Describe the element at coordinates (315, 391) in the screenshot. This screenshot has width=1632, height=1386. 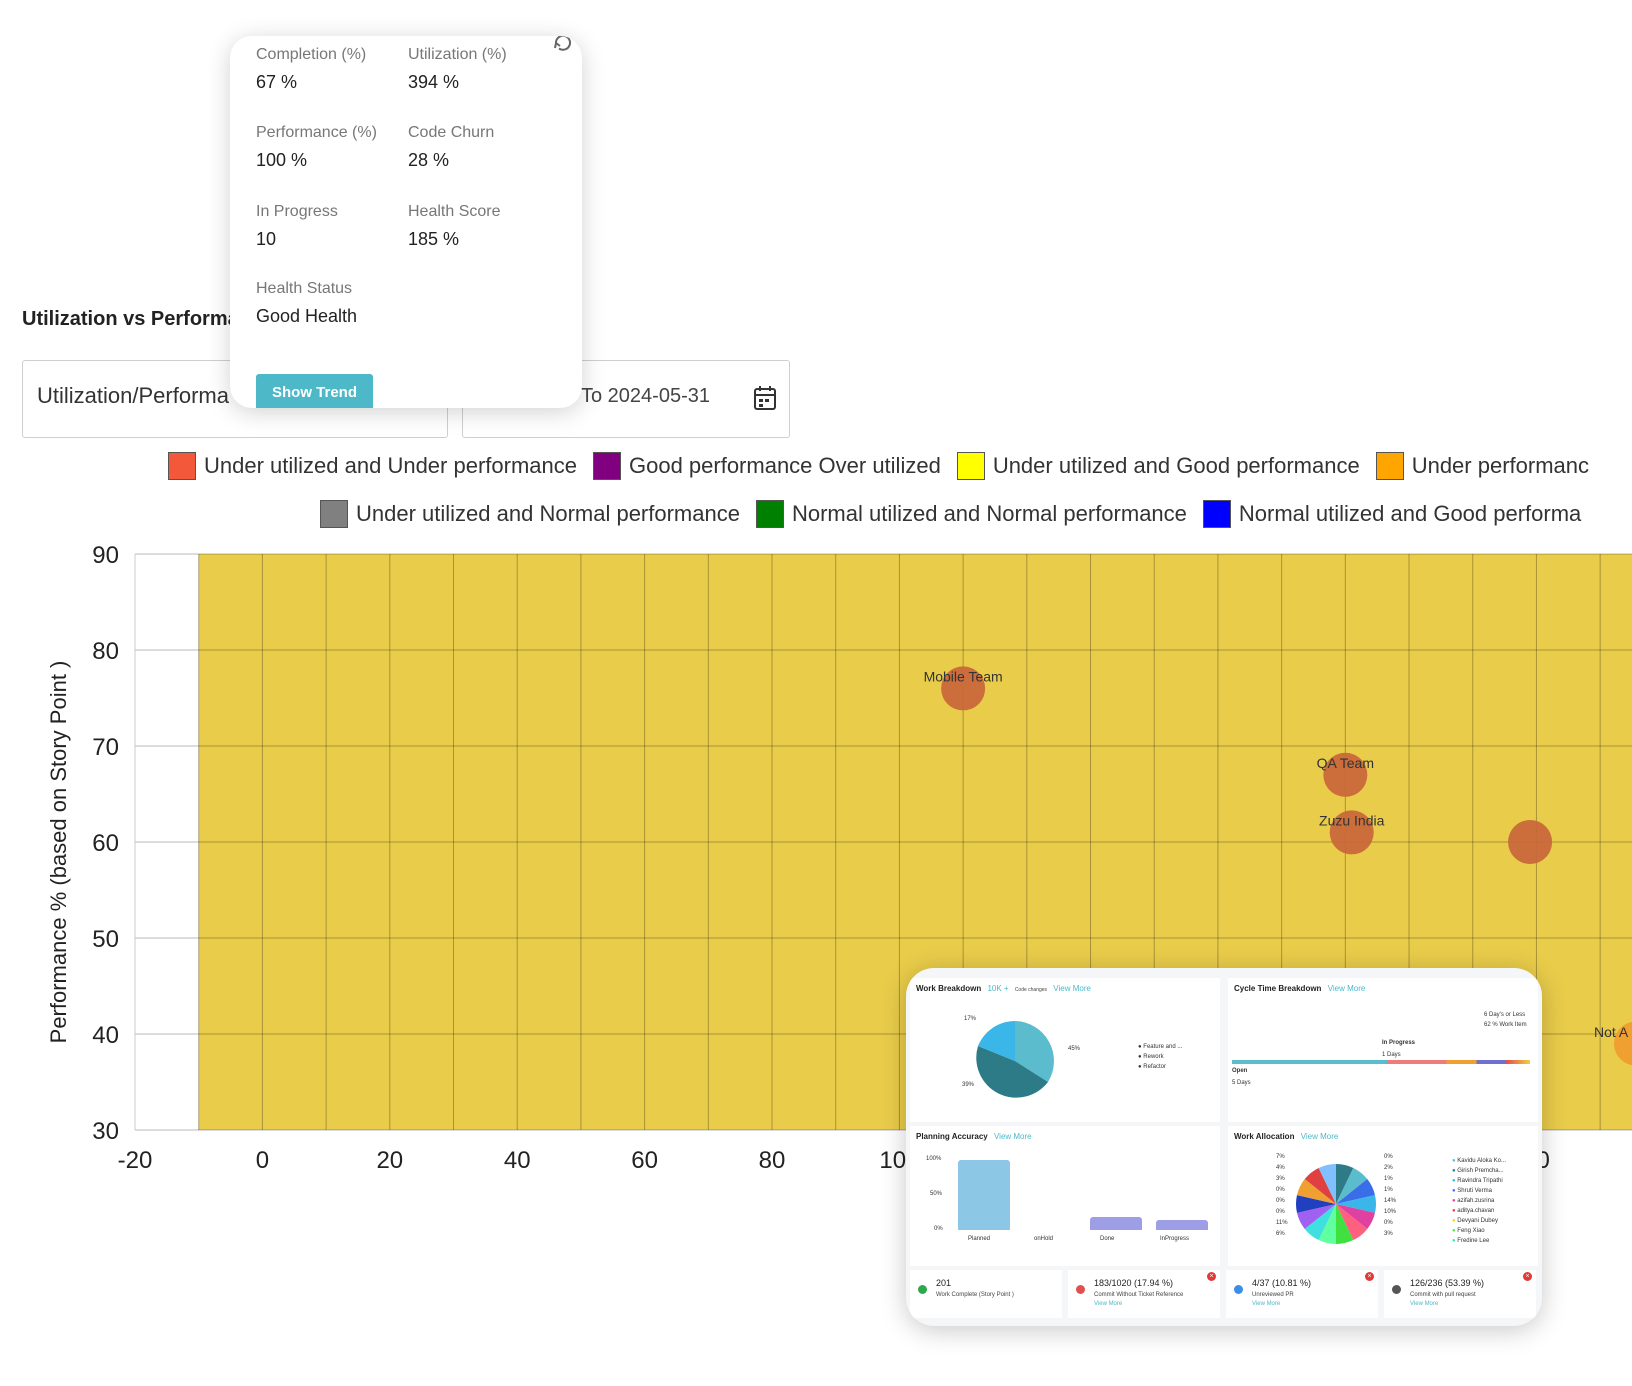
I see `show-trend-button: Show Trend` at that location.